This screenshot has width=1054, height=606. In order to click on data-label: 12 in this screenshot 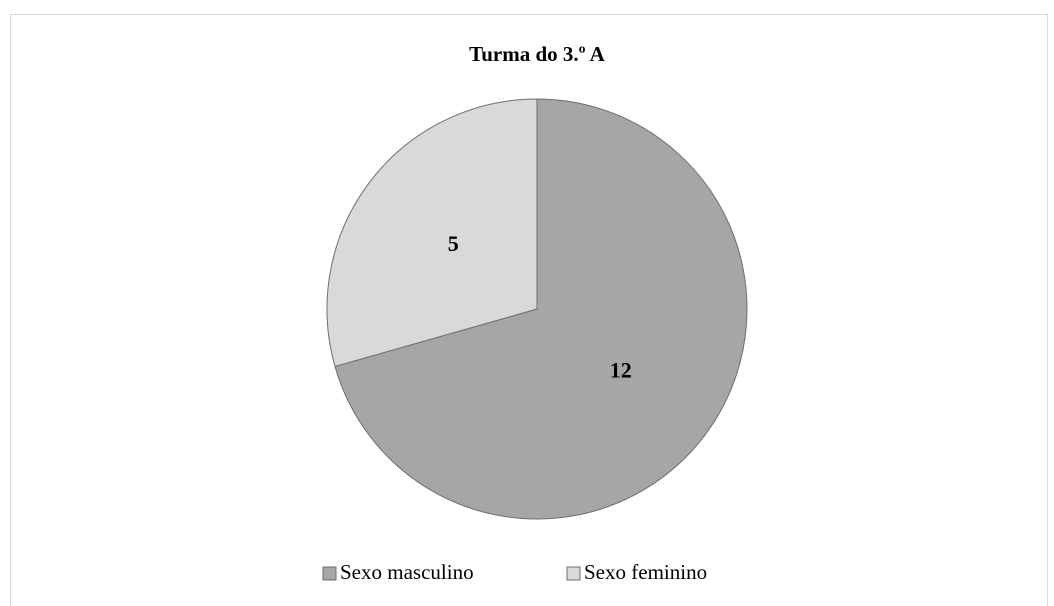, I will do `click(621, 369)`.